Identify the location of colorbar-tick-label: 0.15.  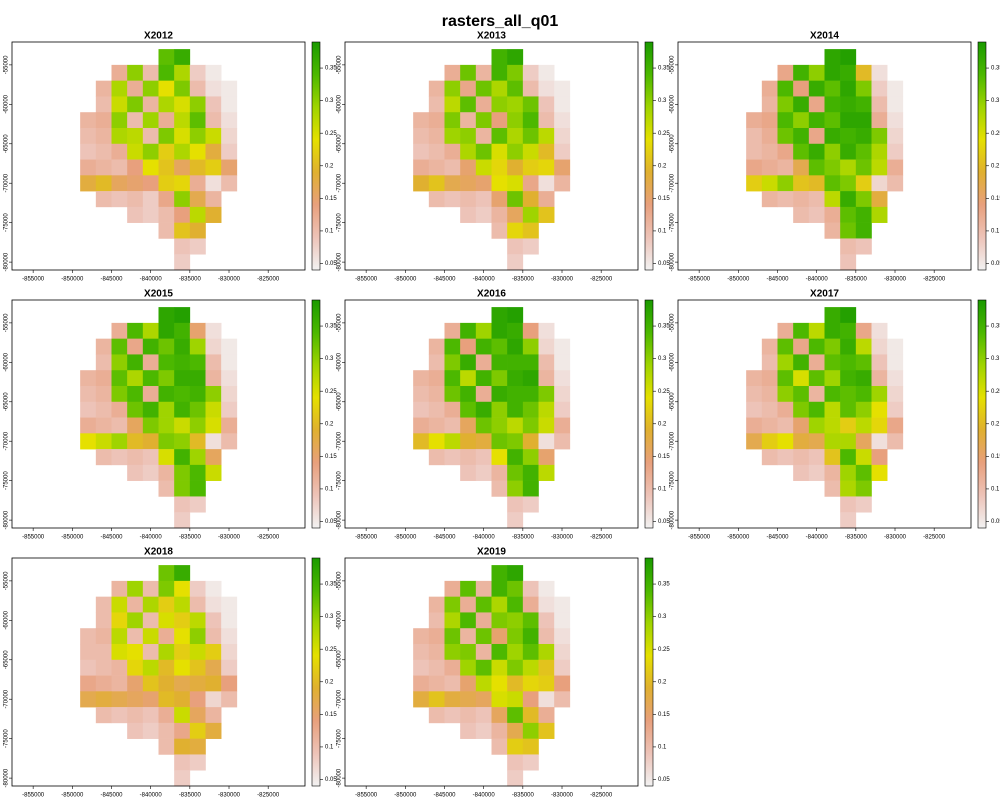
(664, 715).